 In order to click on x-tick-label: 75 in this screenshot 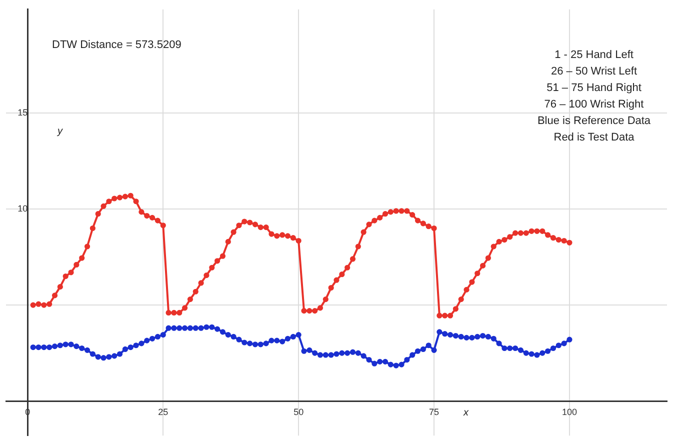, I will do `click(434, 411)`.